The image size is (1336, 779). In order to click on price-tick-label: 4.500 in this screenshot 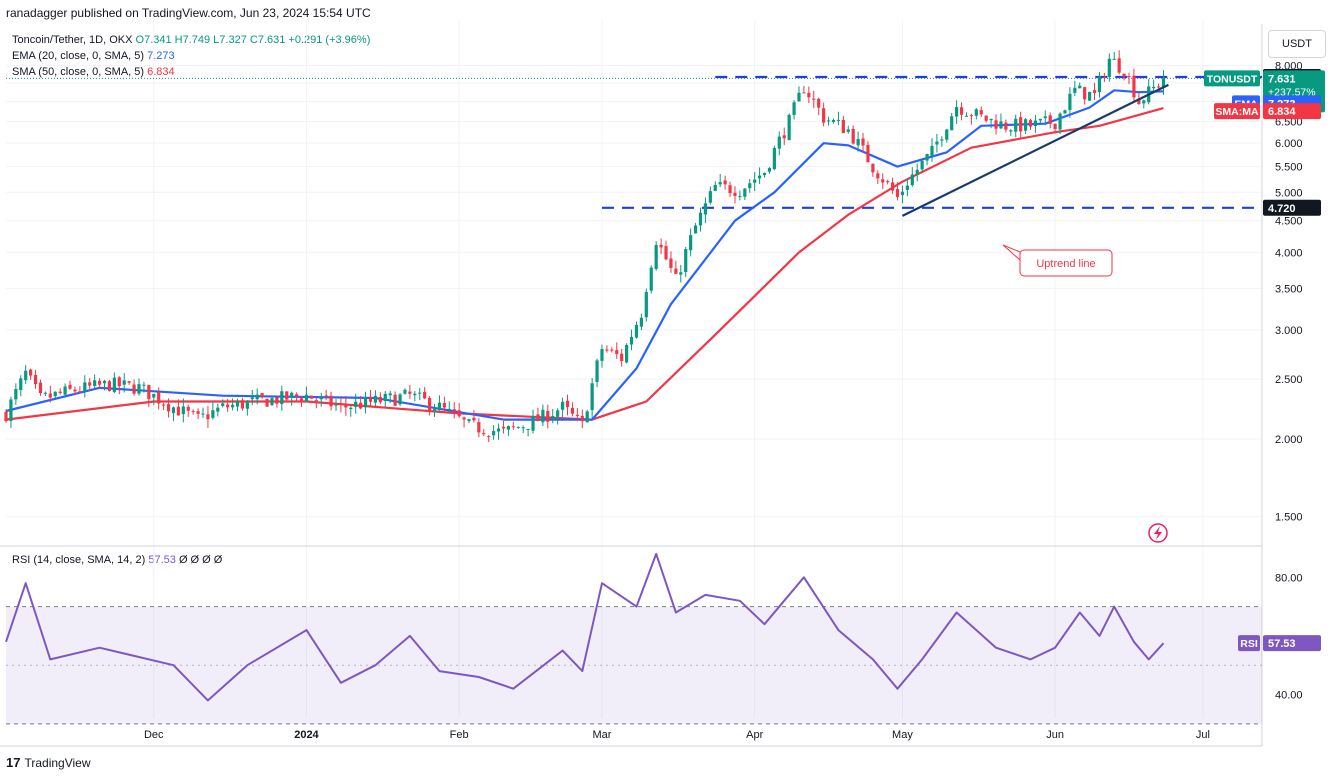, I will do `click(1289, 222)`.